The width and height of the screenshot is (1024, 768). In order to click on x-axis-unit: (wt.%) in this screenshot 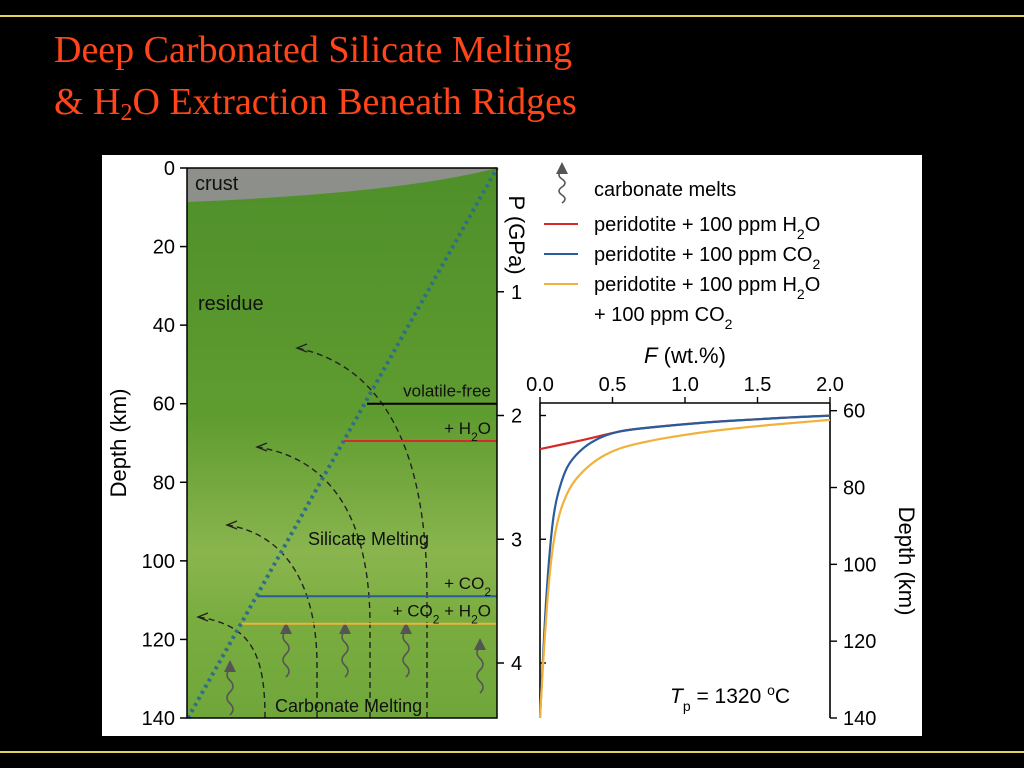, I will do `click(692, 355)`.